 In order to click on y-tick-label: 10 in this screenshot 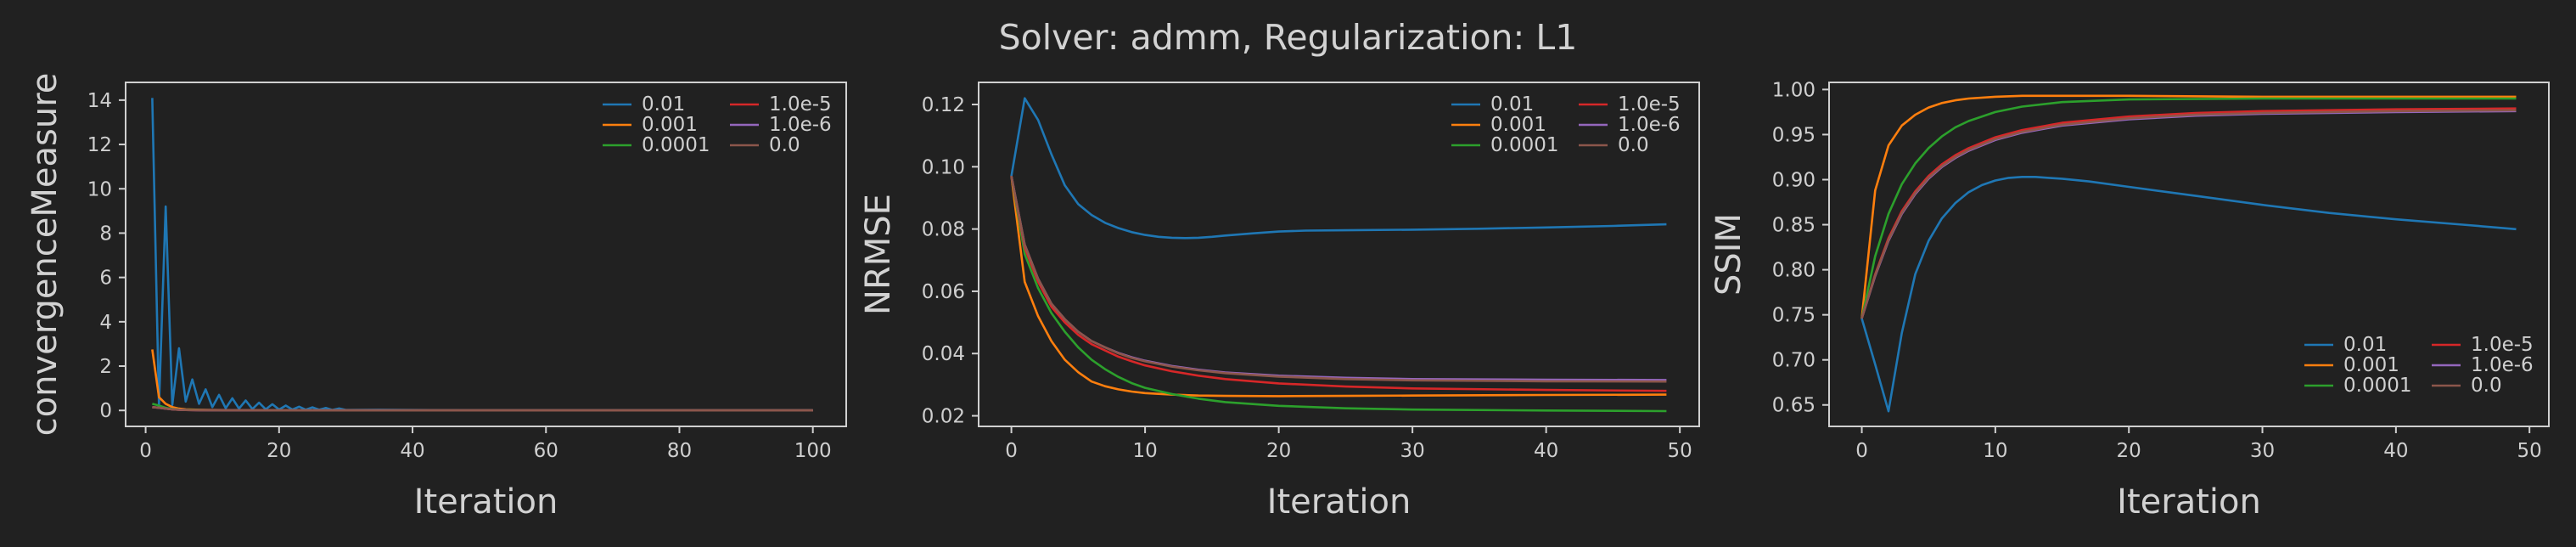, I will do `click(99, 189)`.